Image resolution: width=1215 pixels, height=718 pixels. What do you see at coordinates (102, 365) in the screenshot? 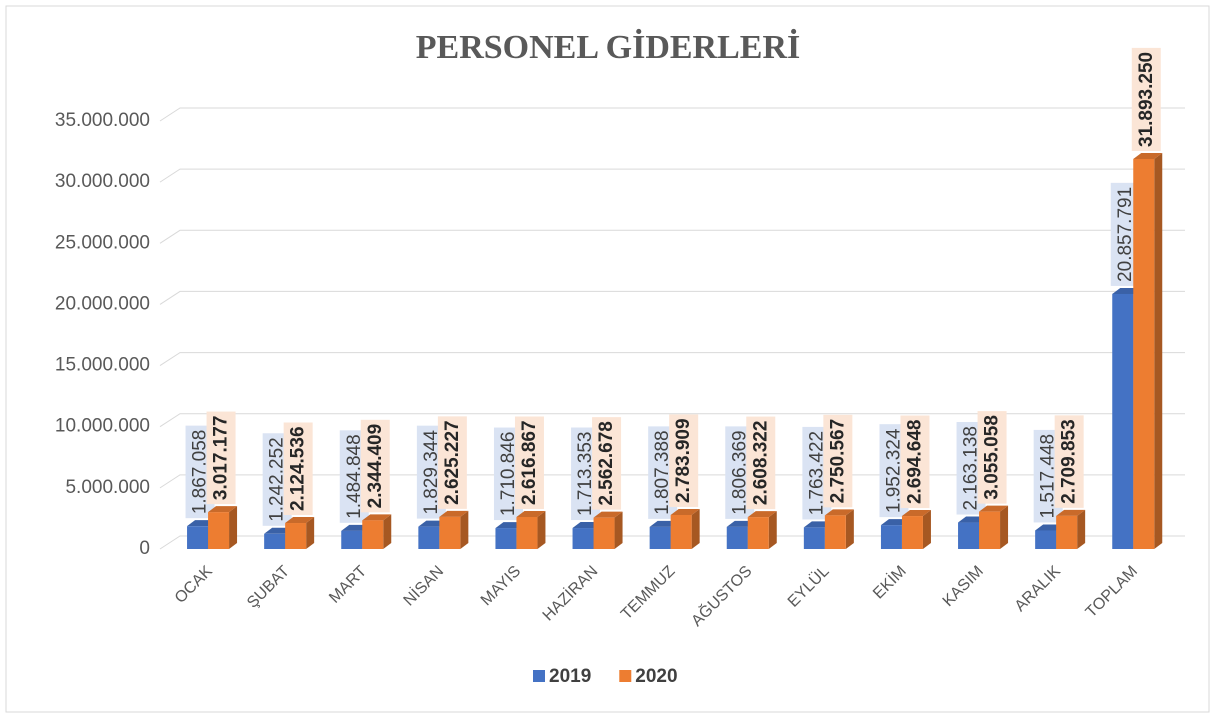
I see `y-tick-label: 15.000.000` at bounding box center [102, 365].